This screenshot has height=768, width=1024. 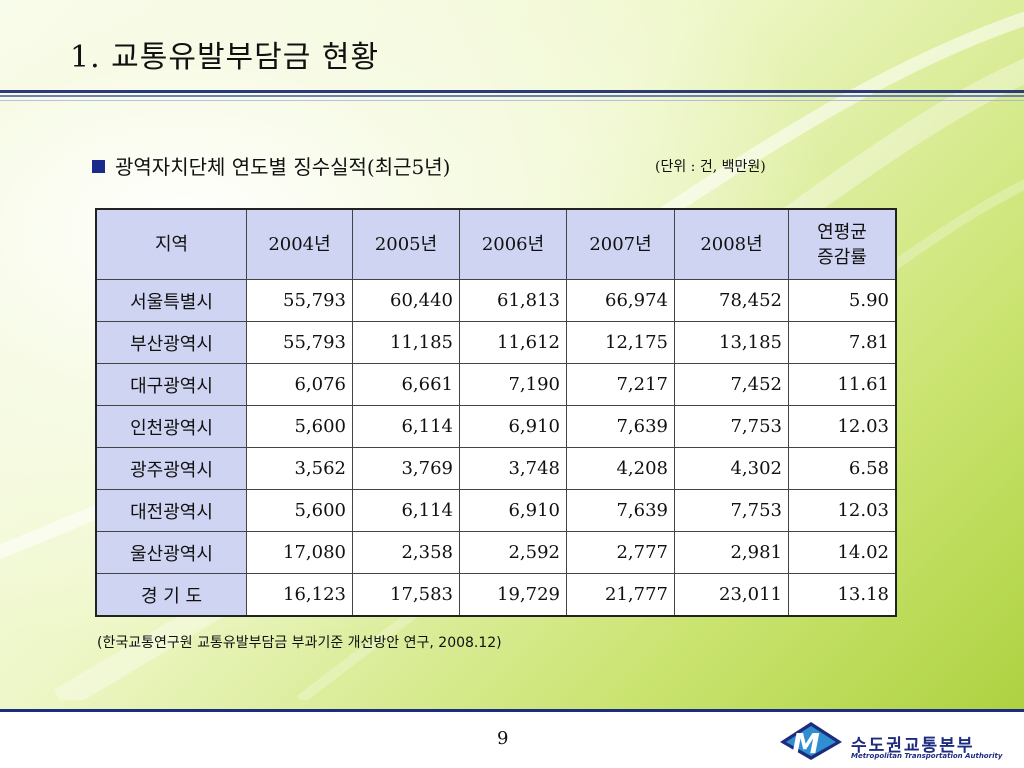 I want to click on value-cell: 2,358, so click(x=406, y=552).